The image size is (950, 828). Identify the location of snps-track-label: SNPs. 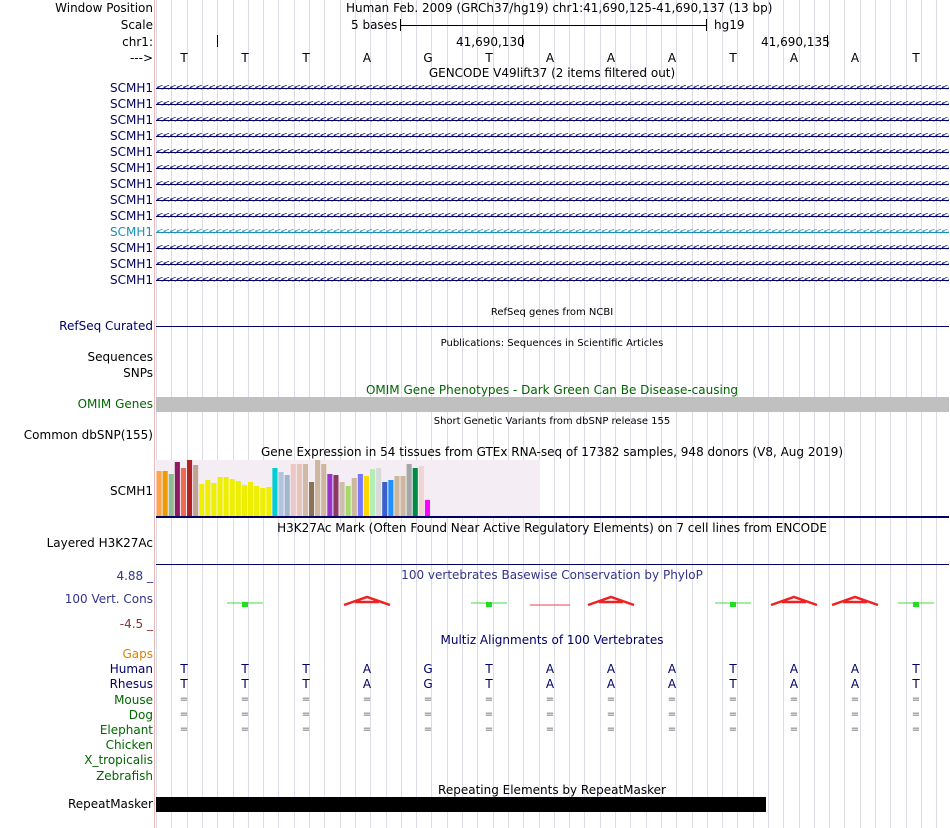
(138, 373).